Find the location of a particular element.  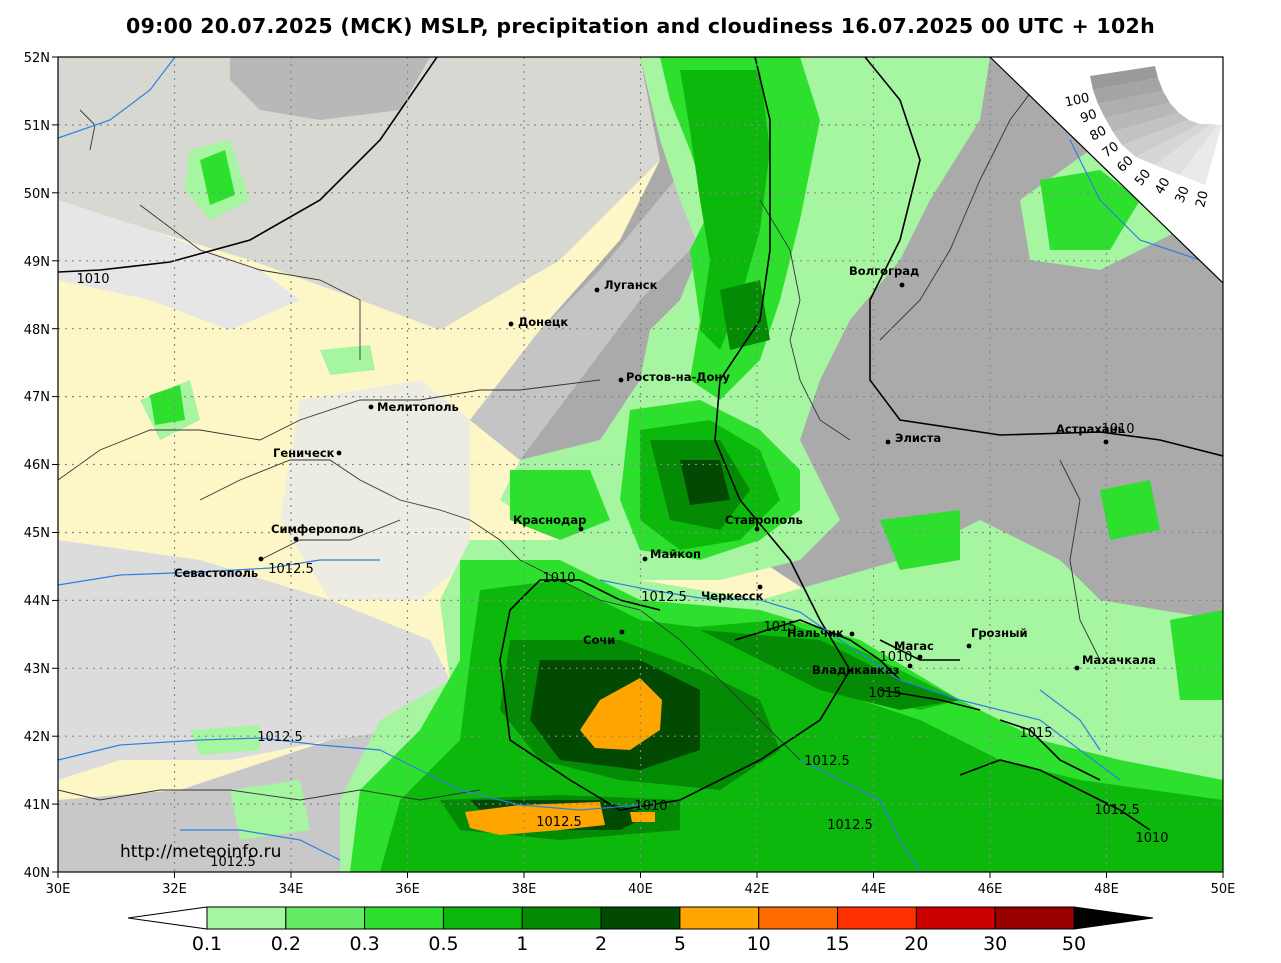

city-label: Черкесск is located at coordinates (732, 596).